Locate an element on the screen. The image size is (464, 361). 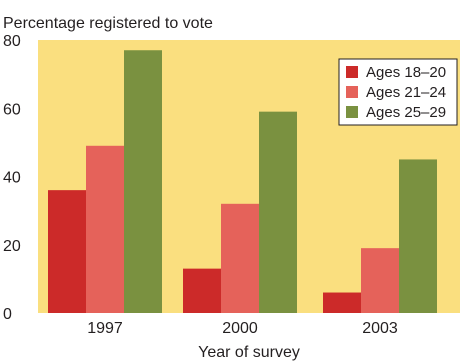
y-tick-label: 40 is located at coordinates (12, 178).